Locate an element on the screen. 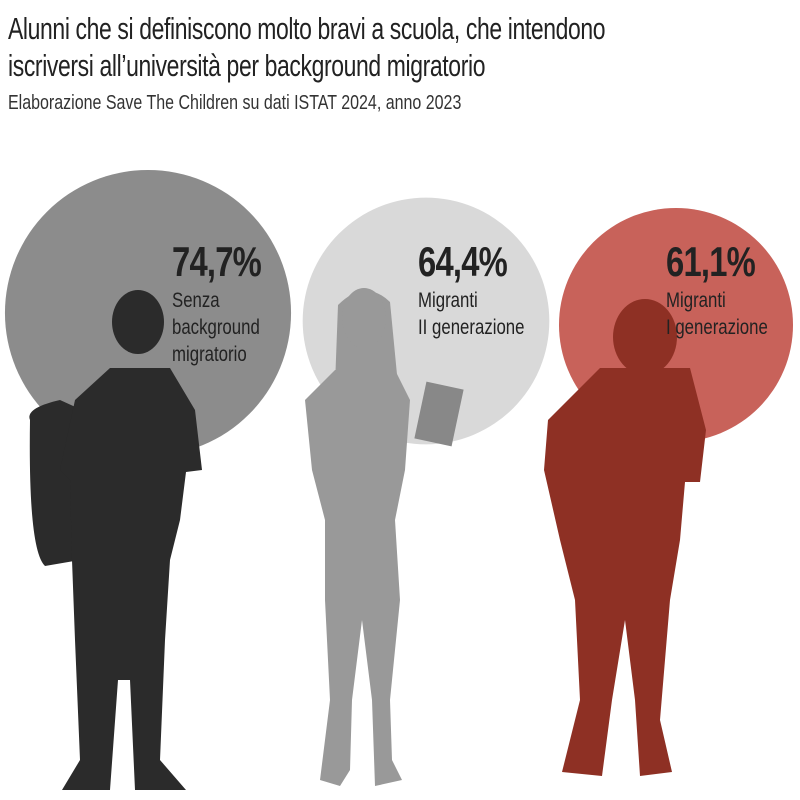  silhouette-hoodie is located at coordinates (625, 537).